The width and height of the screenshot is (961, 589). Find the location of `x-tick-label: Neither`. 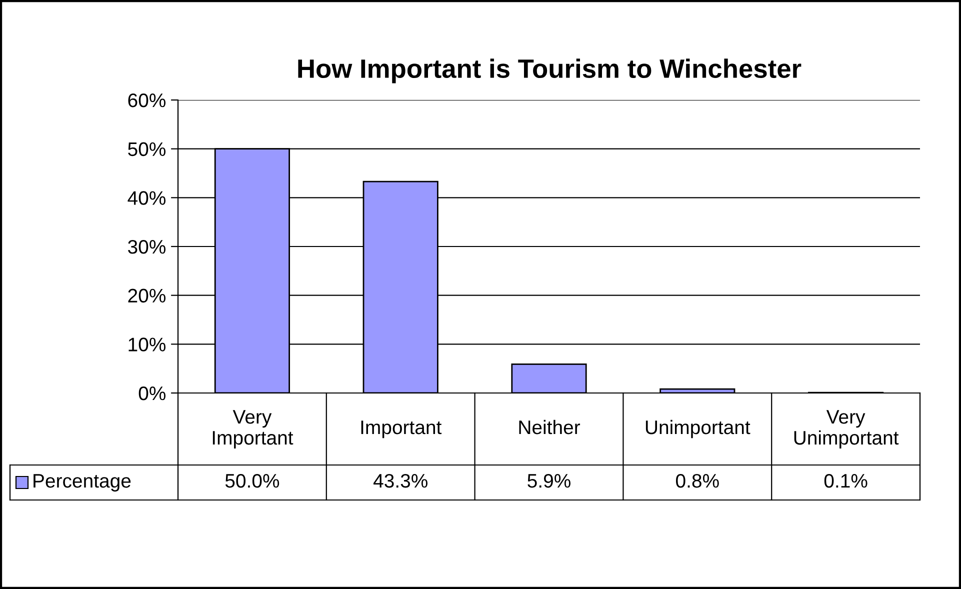

x-tick-label: Neither is located at coordinates (549, 427).